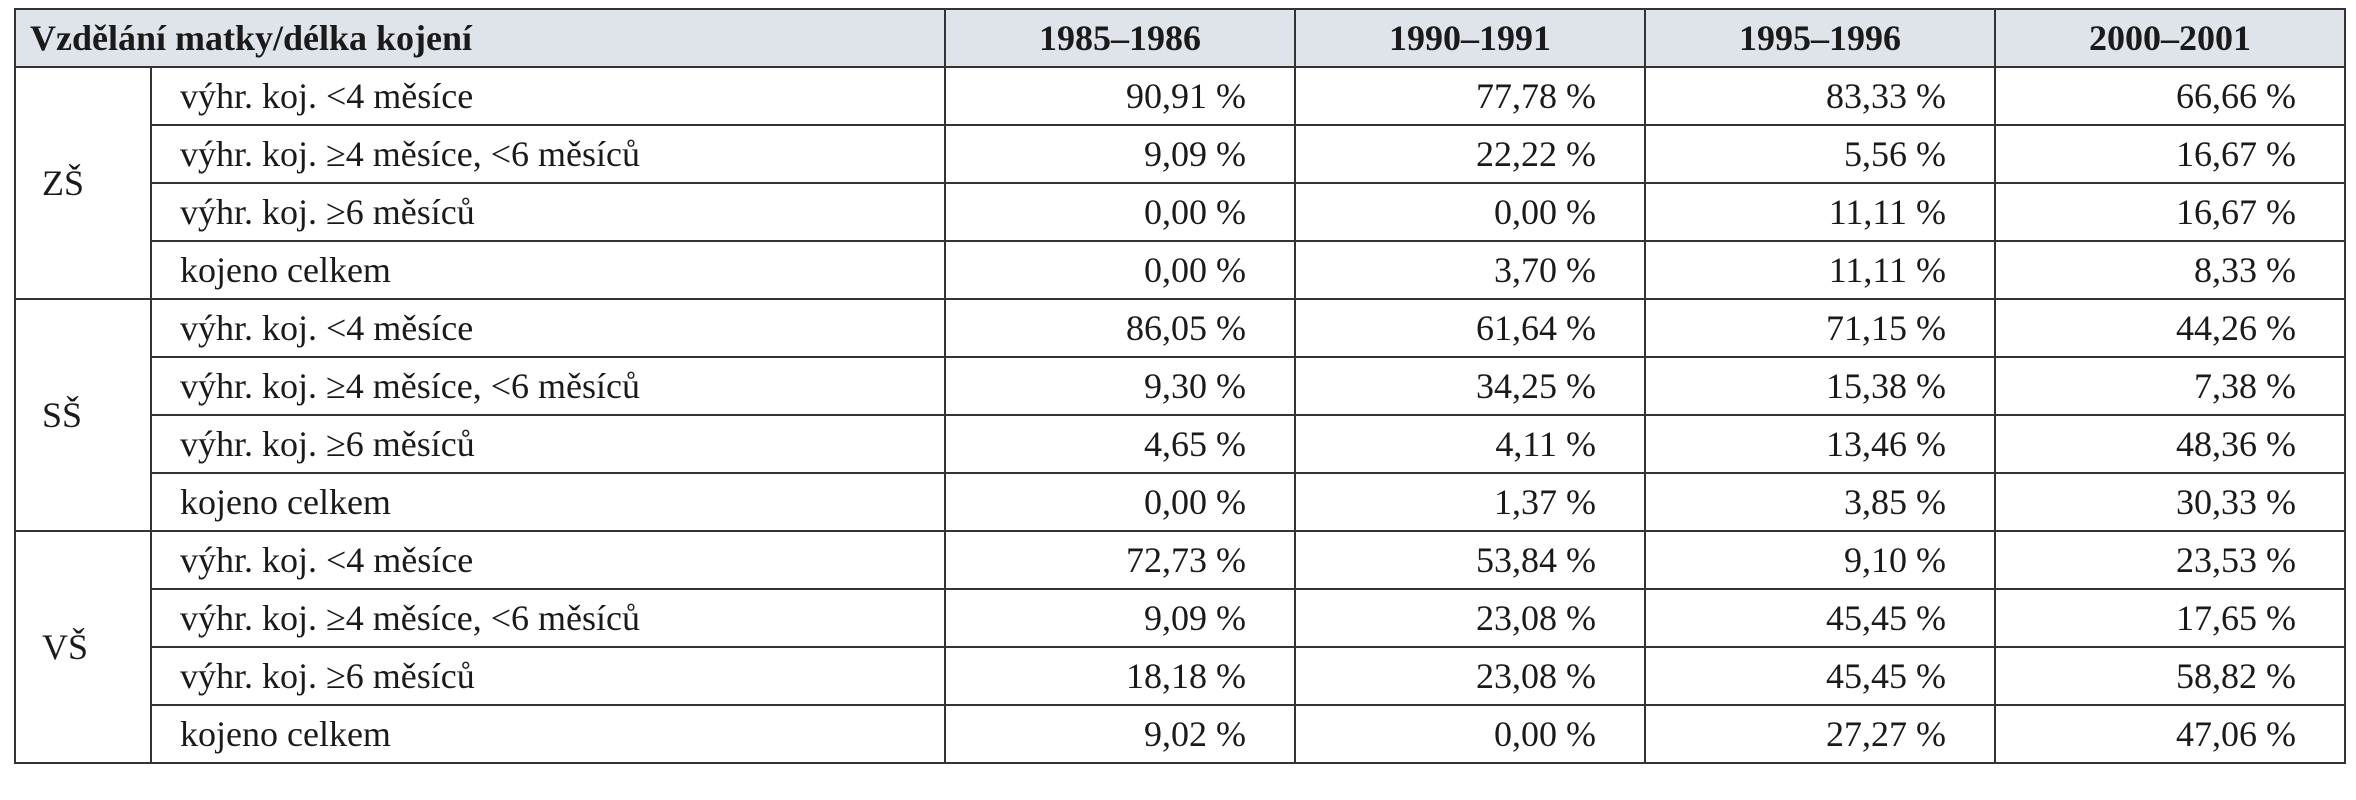 Image resolution: width=2356 pixels, height=800 pixels. Describe the element at coordinates (1820, 734) in the screenshot. I see `cell-value: 27,27 %` at that location.